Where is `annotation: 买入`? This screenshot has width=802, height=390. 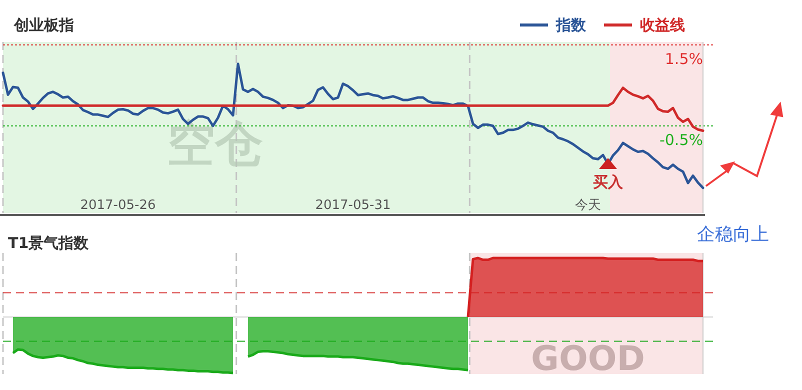
annotation: 买入 is located at coordinates (608, 182).